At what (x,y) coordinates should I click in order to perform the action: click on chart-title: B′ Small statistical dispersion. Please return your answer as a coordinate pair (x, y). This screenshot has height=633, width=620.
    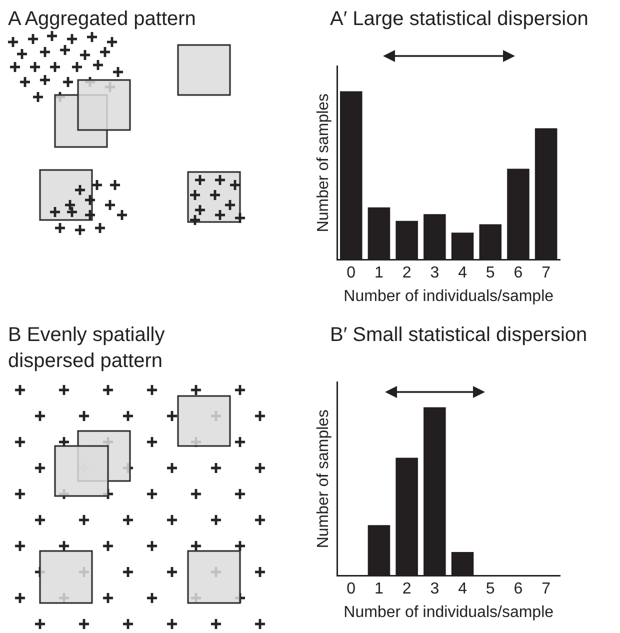
    Looking at the image, I should click on (459, 335).